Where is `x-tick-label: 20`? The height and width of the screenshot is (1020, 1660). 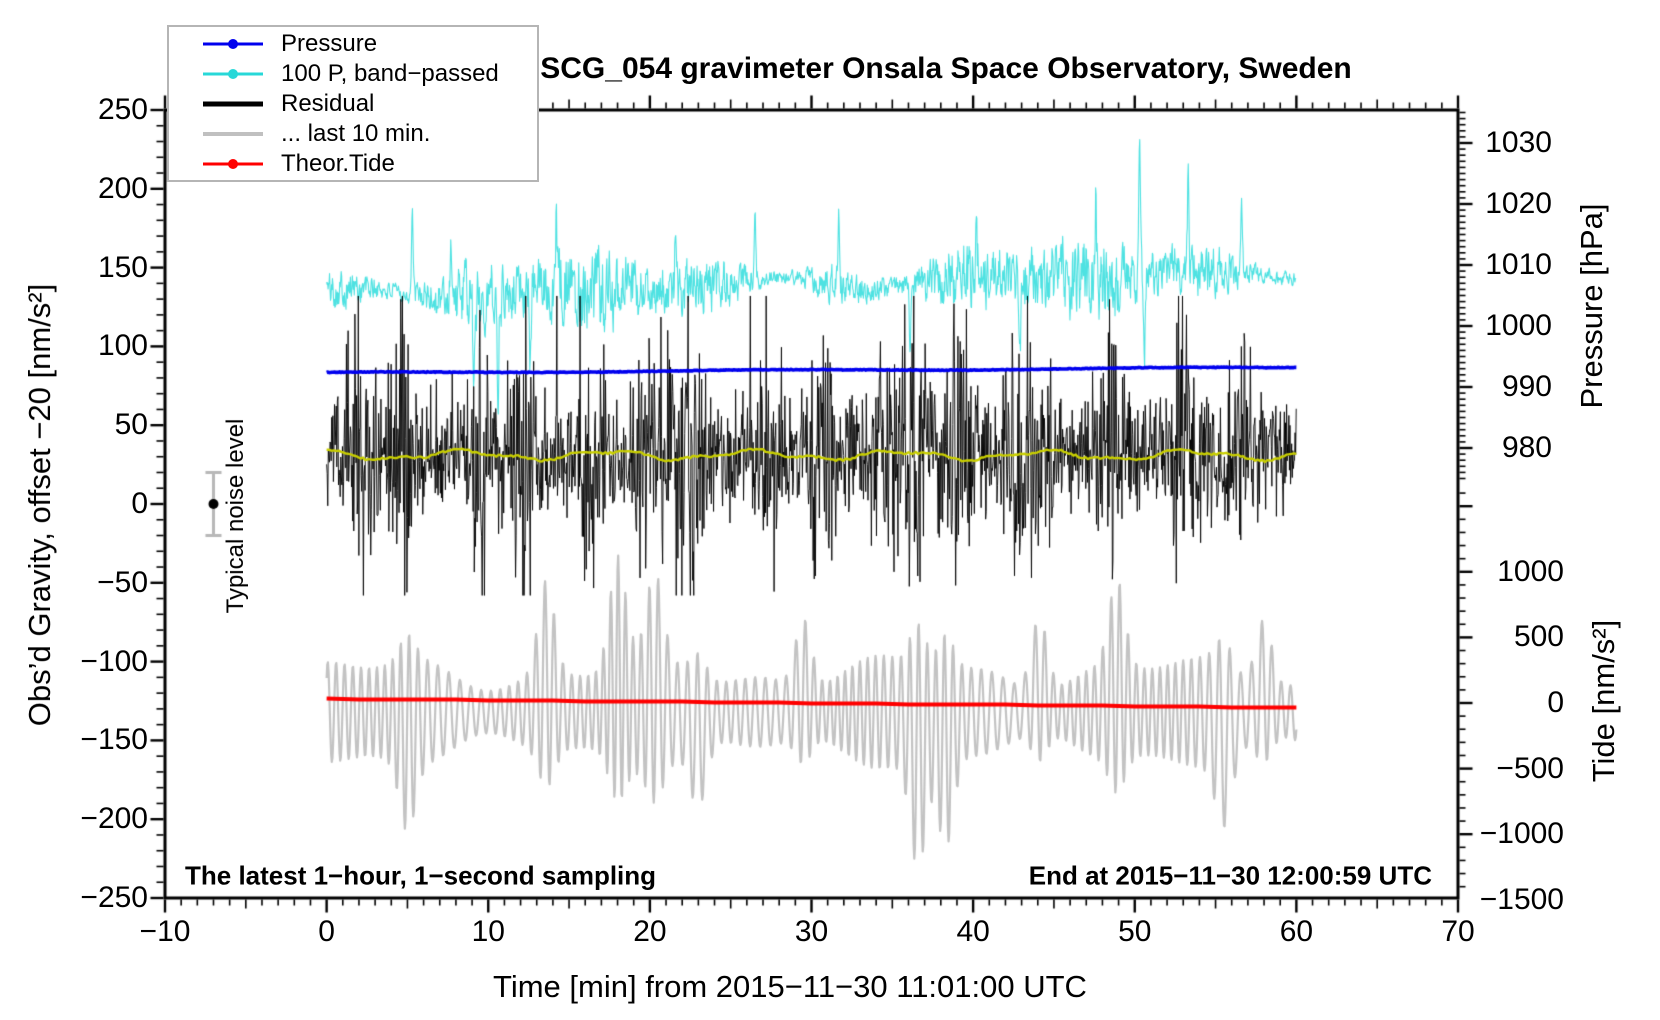 x-tick-label: 20 is located at coordinates (650, 931).